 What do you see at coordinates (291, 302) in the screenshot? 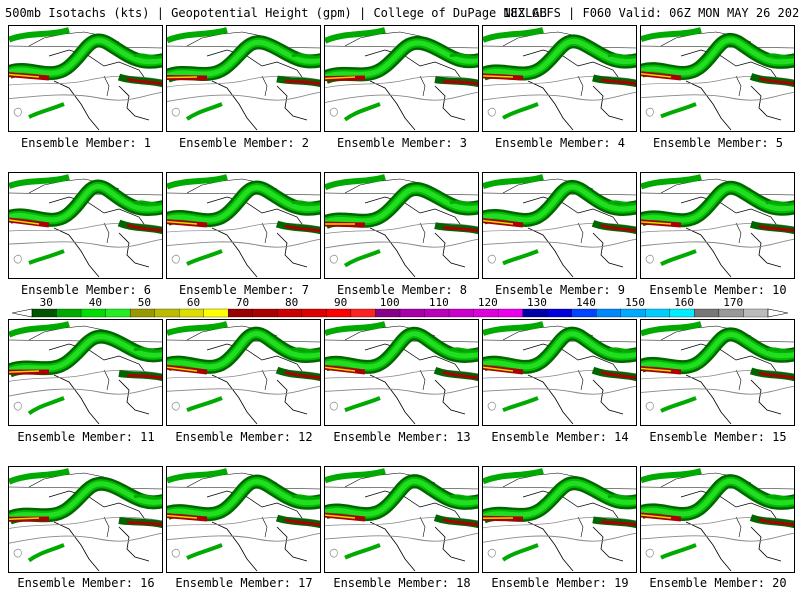
I see `colorbar-tick-label: 80` at bounding box center [291, 302].